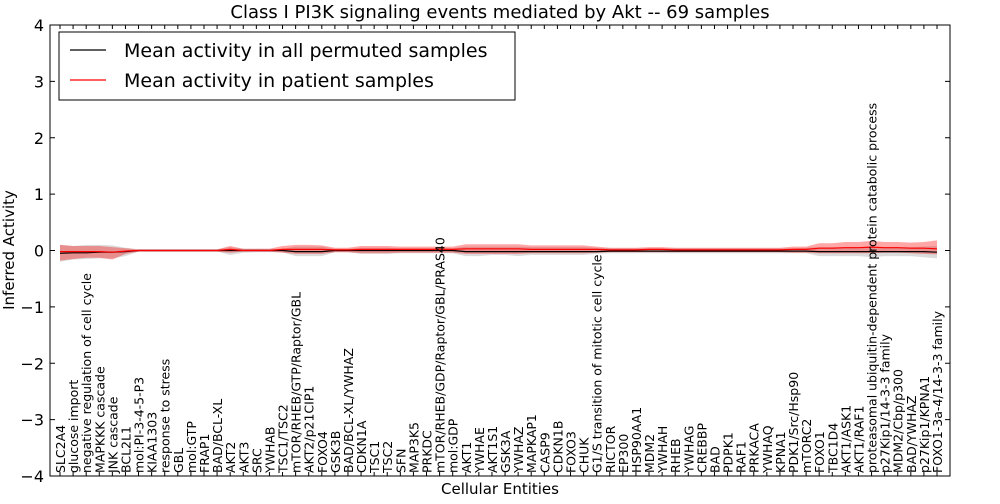 Image resolution: width=1000 pixels, height=504 pixels. I want to click on x-tick-label: CDKN1A, so click(361, 446).